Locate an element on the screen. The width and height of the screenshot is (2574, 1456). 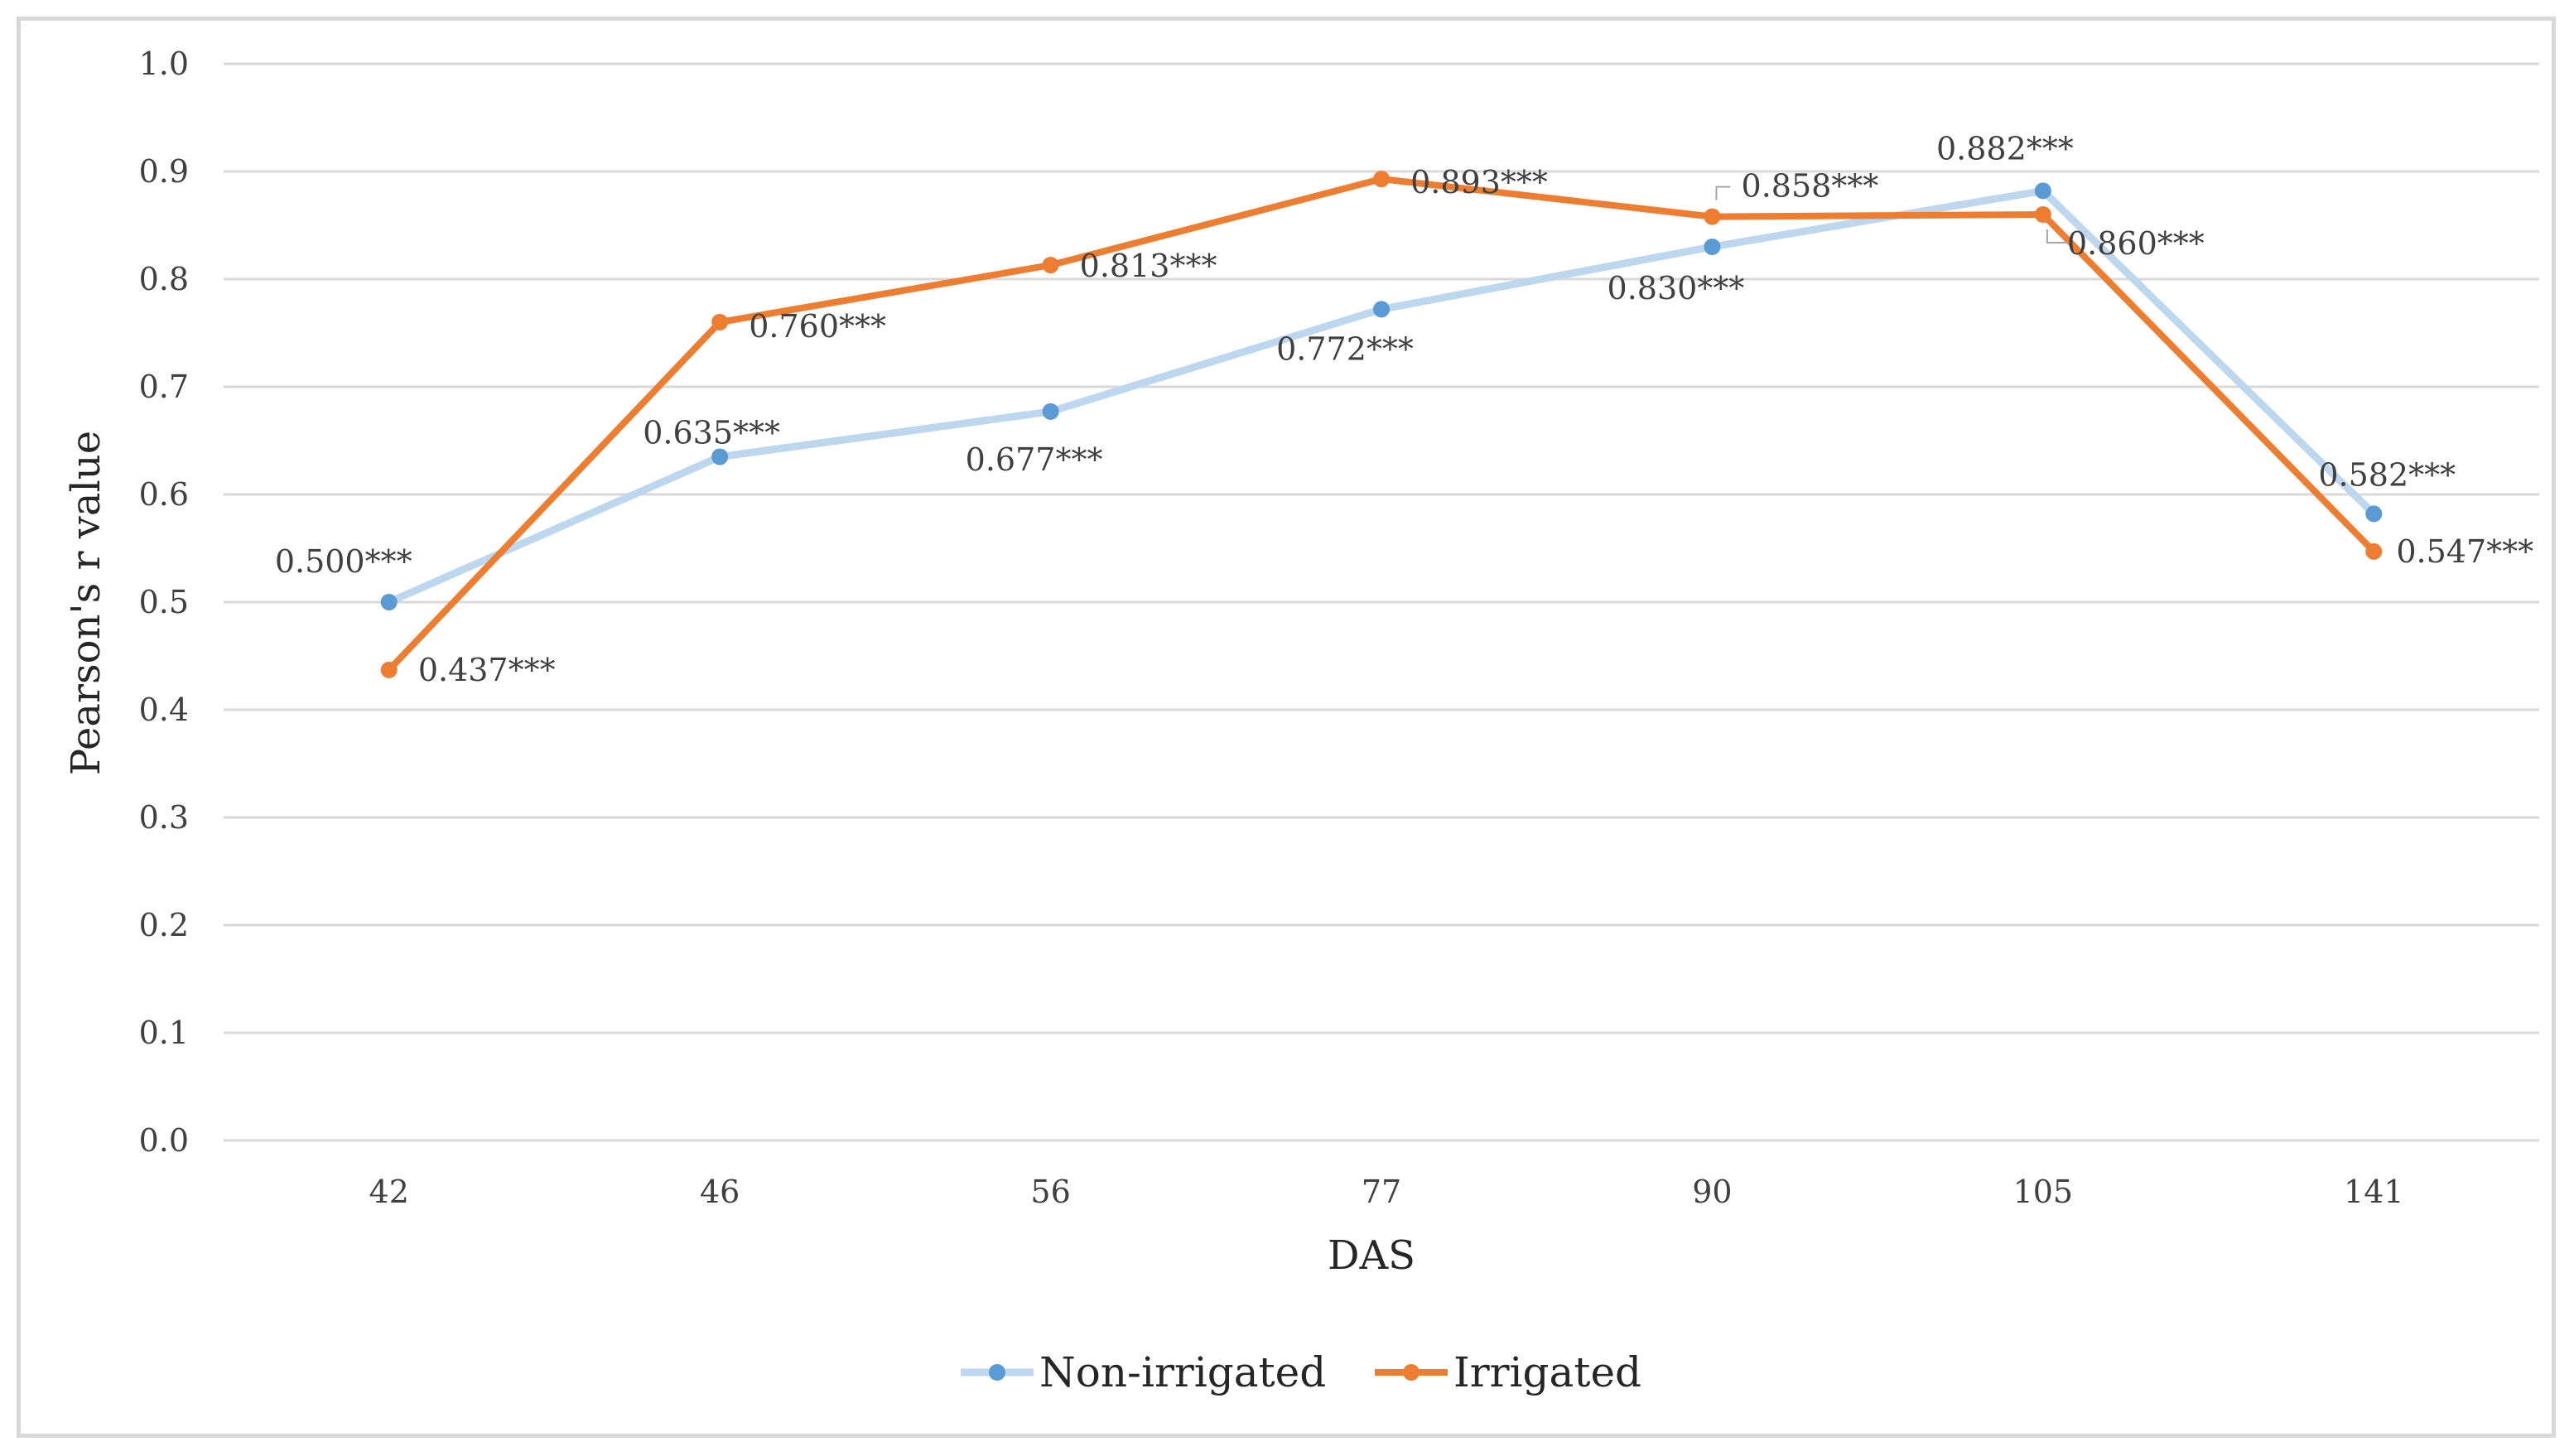
y-tick-label: 0.7 is located at coordinates (164, 387).